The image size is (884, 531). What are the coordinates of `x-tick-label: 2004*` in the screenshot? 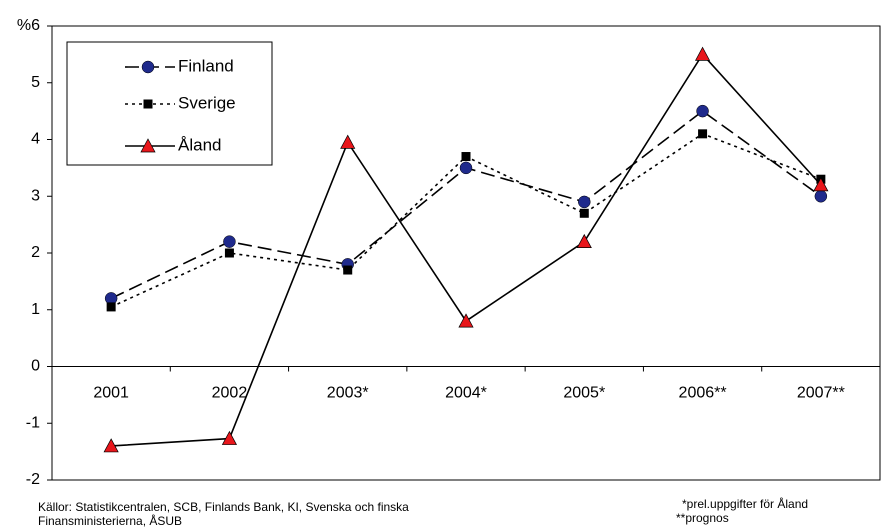 It's located at (466, 393).